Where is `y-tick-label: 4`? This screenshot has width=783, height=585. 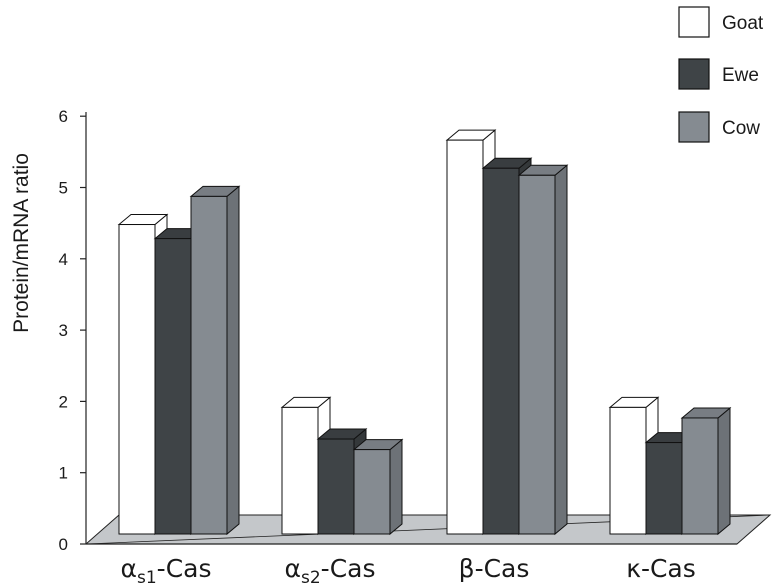
y-tick-label: 4 is located at coordinates (63, 259).